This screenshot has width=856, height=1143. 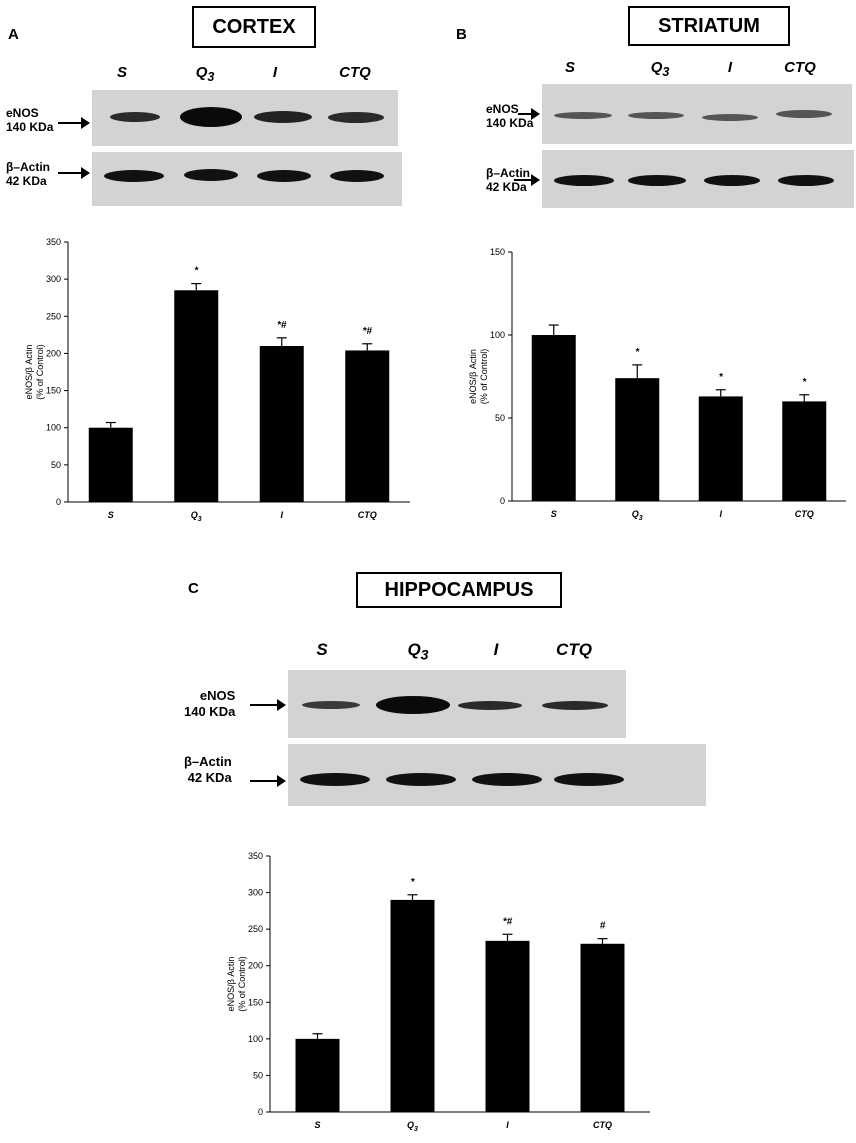 I want to click on region-title-striatum: STRIATUM, so click(x=709, y=26).